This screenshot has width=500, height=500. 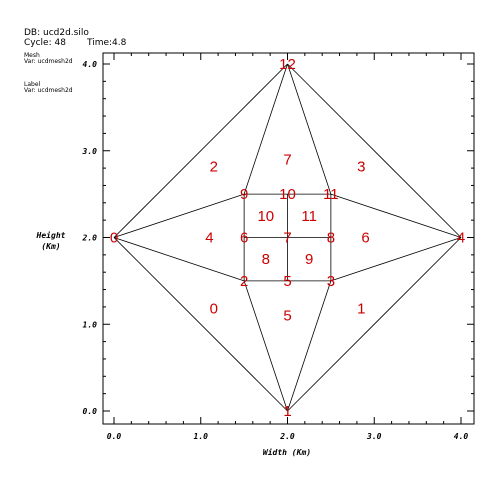 What do you see at coordinates (209, 238) in the screenshot?
I see `zone-label: 4` at bounding box center [209, 238].